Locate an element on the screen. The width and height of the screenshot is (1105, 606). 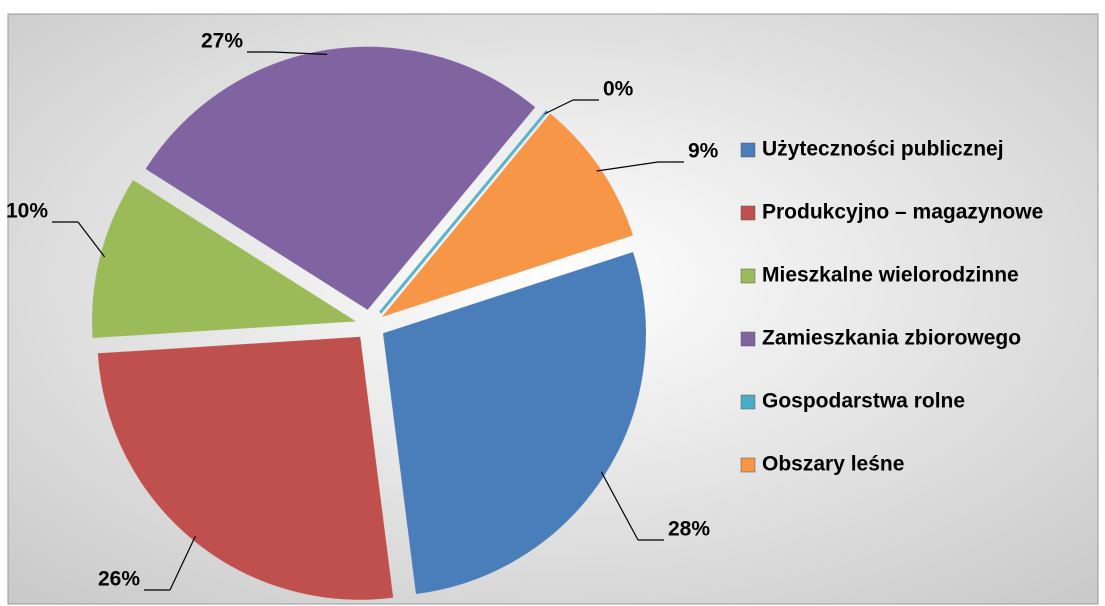
legend-label: Mieszkalne wielorodzinne is located at coordinates (890, 275).